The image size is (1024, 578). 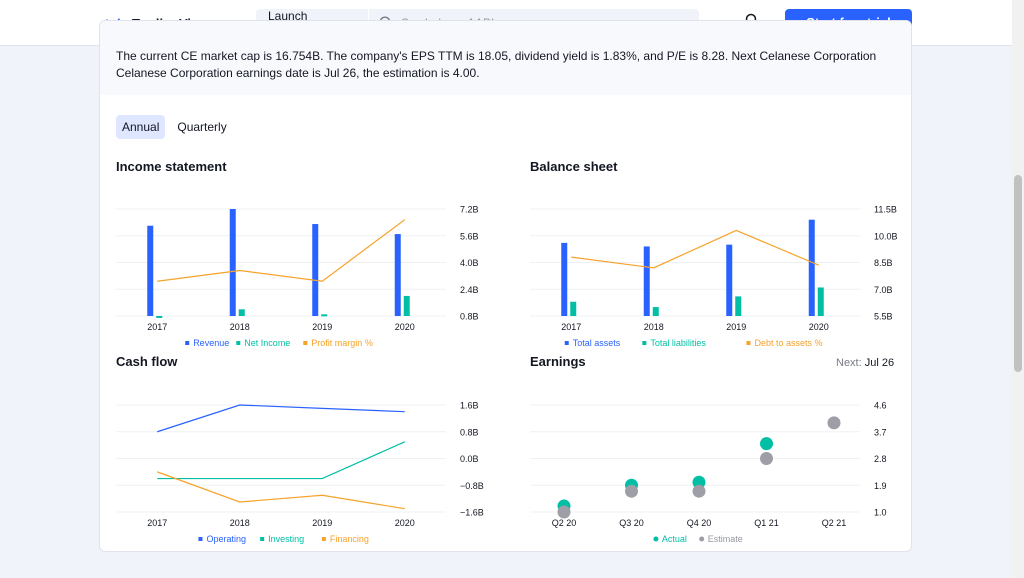 I want to click on profit-margin-line, so click(x=281, y=250).